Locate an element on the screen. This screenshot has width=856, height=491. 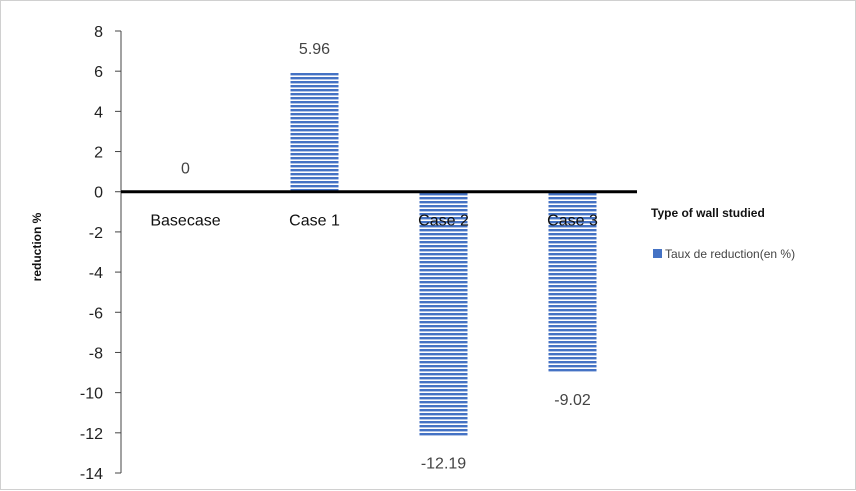
data-label: -9.02 is located at coordinates (572, 400).